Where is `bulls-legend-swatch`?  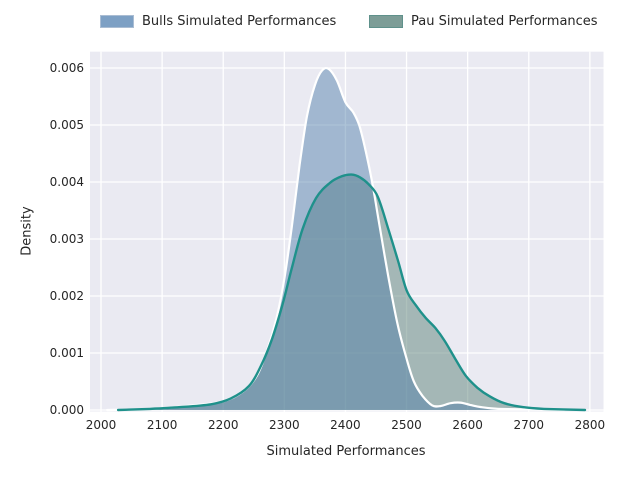
bulls-legend-swatch is located at coordinates (117, 21).